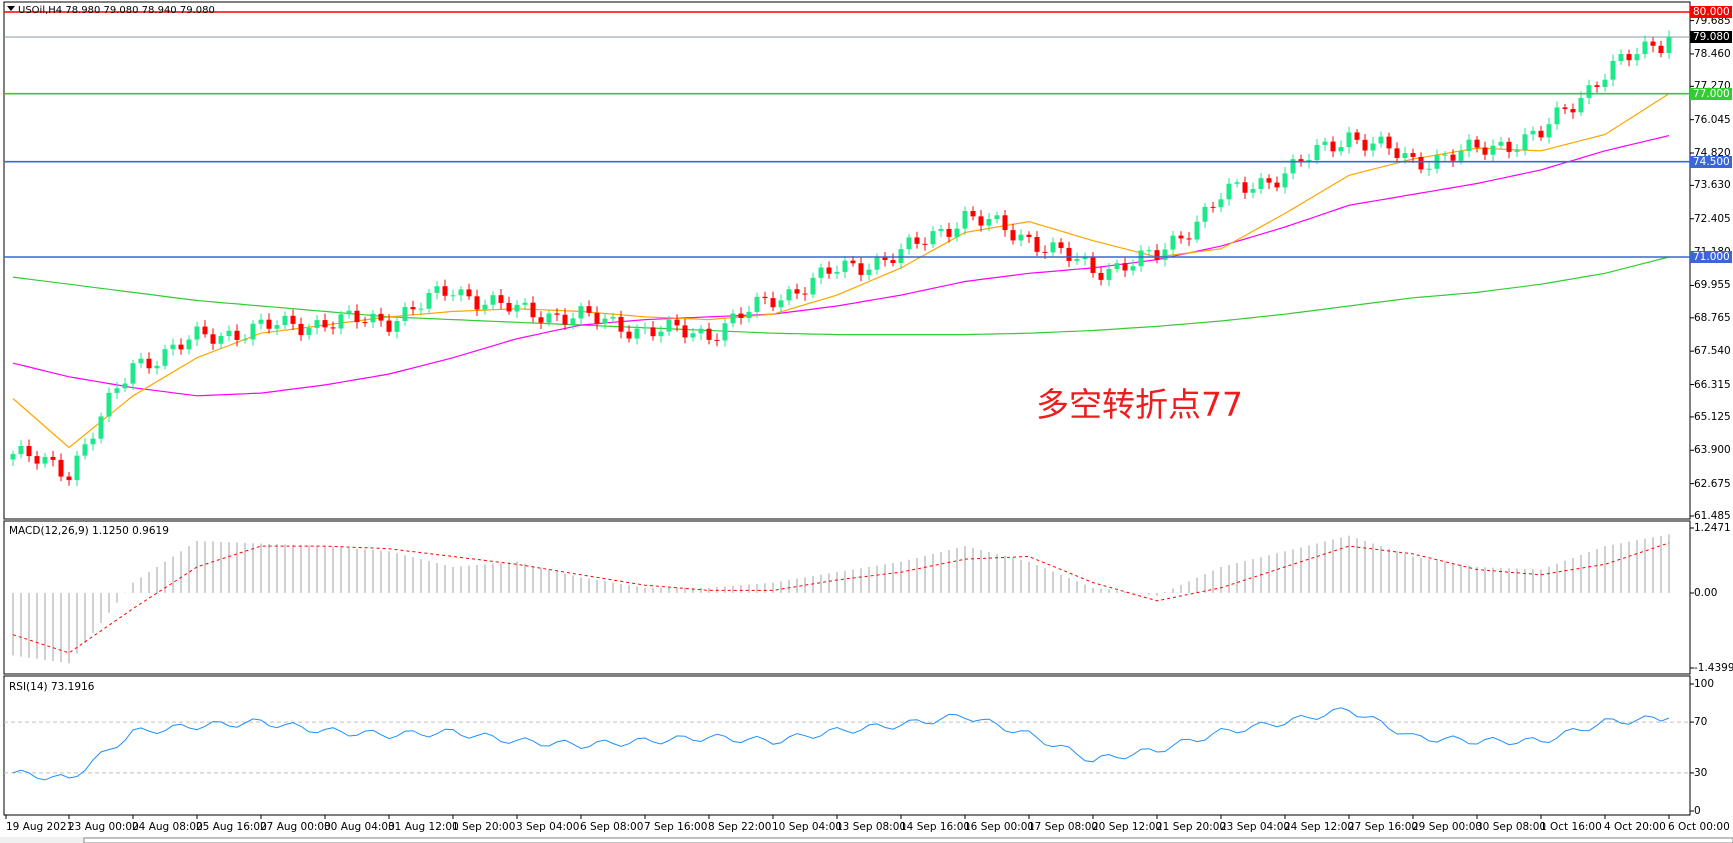  Describe the element at coordinates (740, 827) in the screenshot. I see `time-axis-label: 8 Sep 22:00` at that location.